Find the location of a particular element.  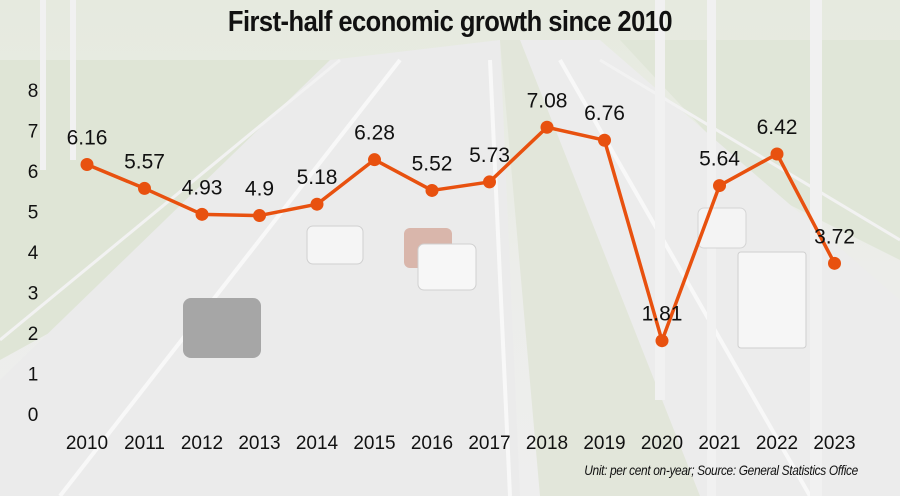

data-point-2014 is located at coordinates (317, 204).